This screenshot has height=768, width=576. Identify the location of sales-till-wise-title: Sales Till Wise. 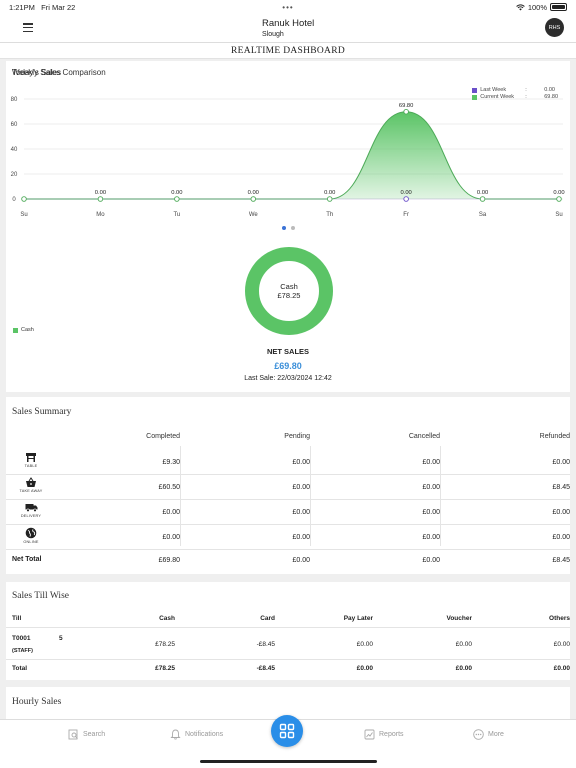
(40, 596).